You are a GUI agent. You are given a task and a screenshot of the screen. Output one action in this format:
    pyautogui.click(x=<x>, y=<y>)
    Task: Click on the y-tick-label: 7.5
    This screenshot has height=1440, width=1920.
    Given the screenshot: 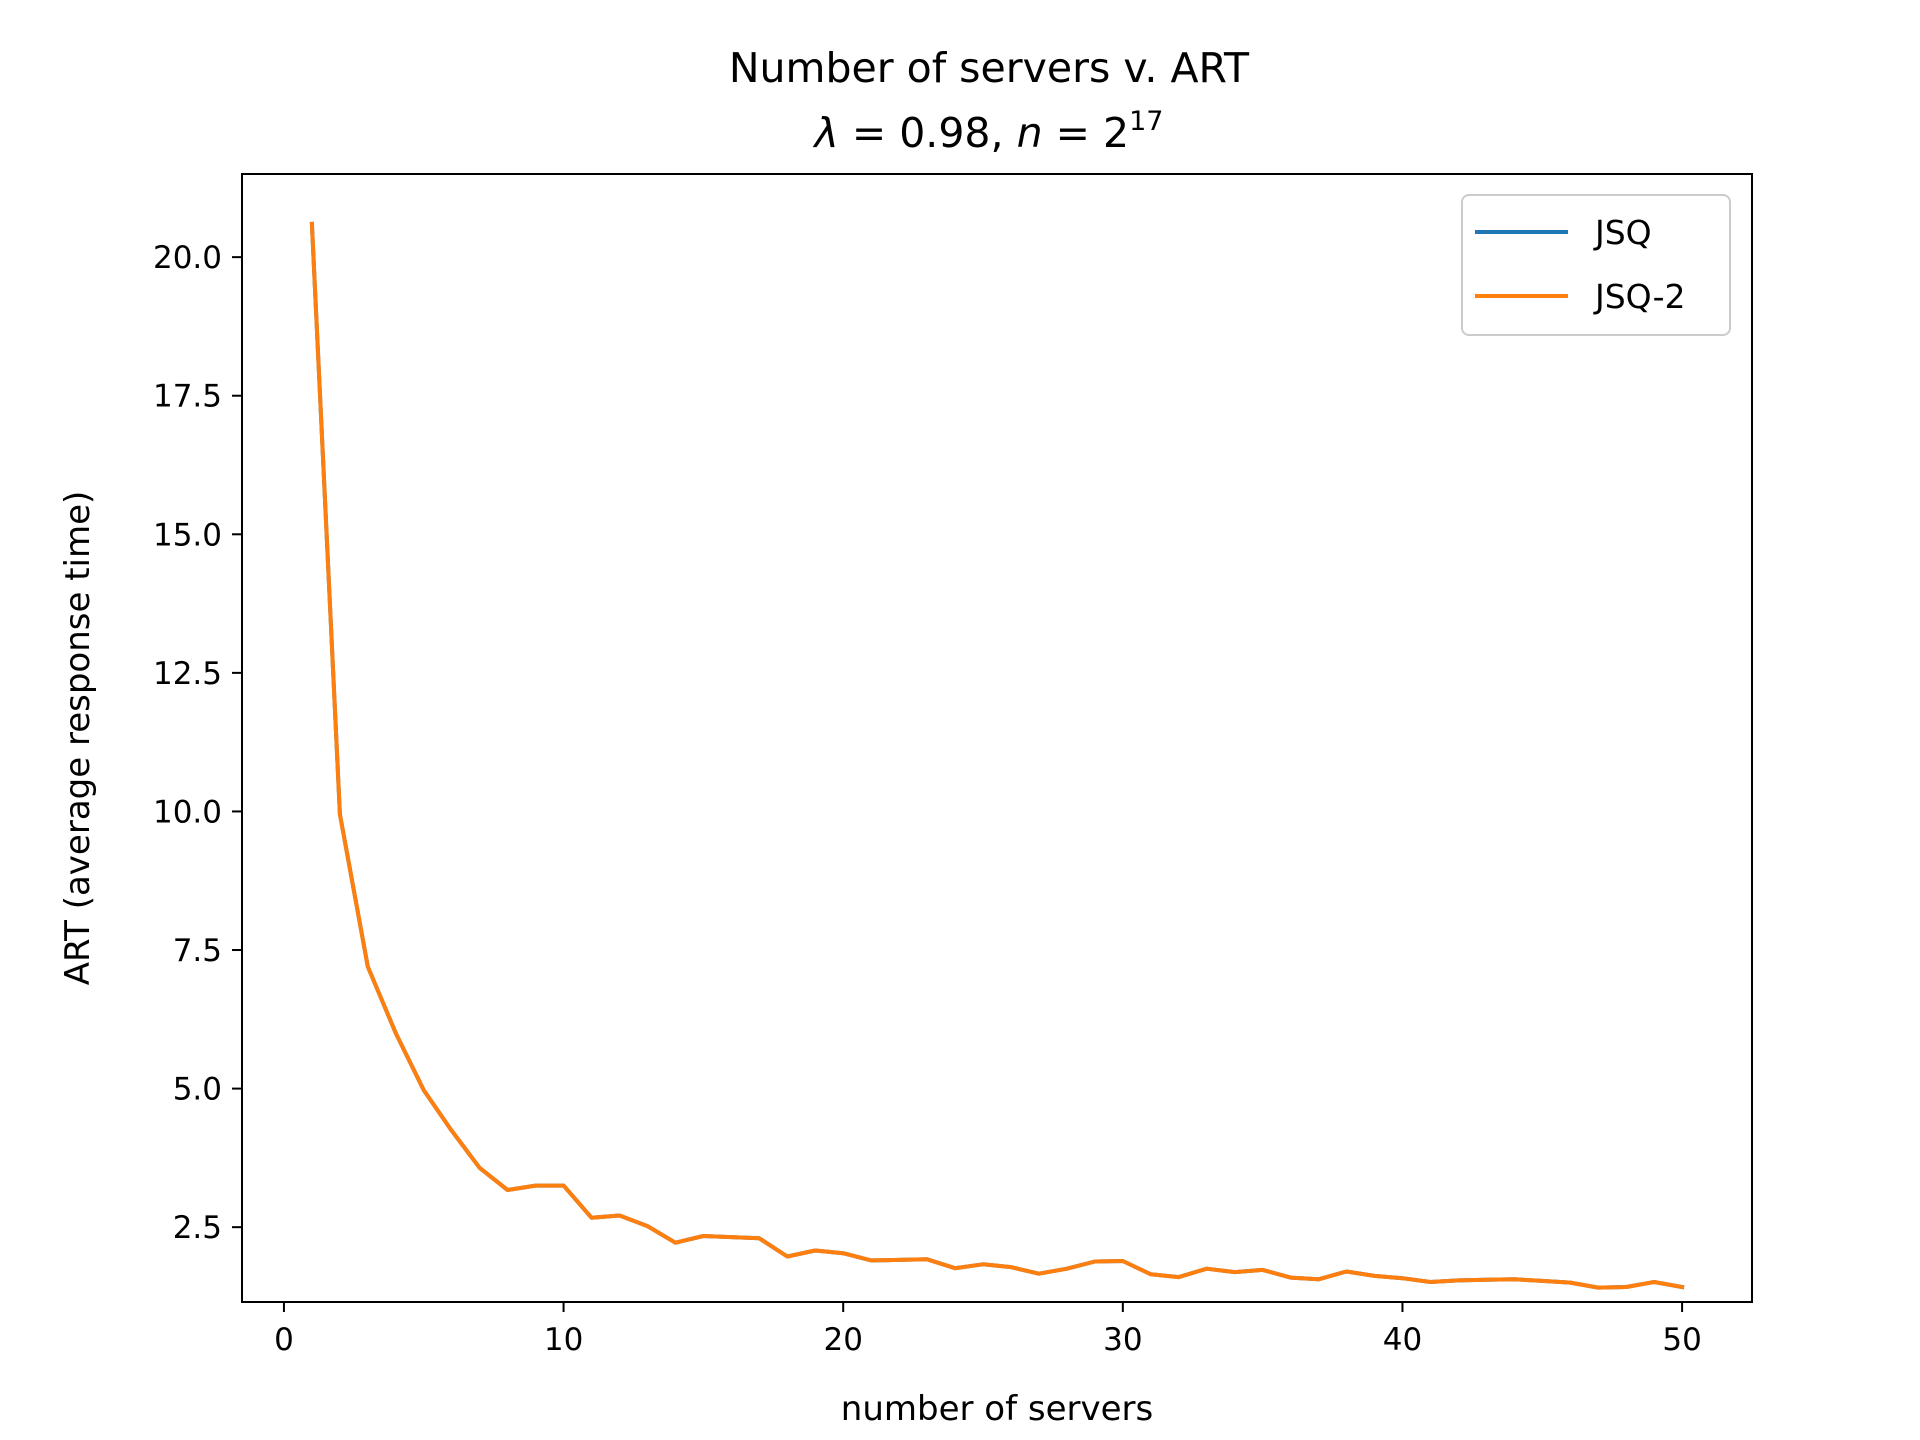 What is the action you would take?
    pyautogui.click(x=197, y=951)
    